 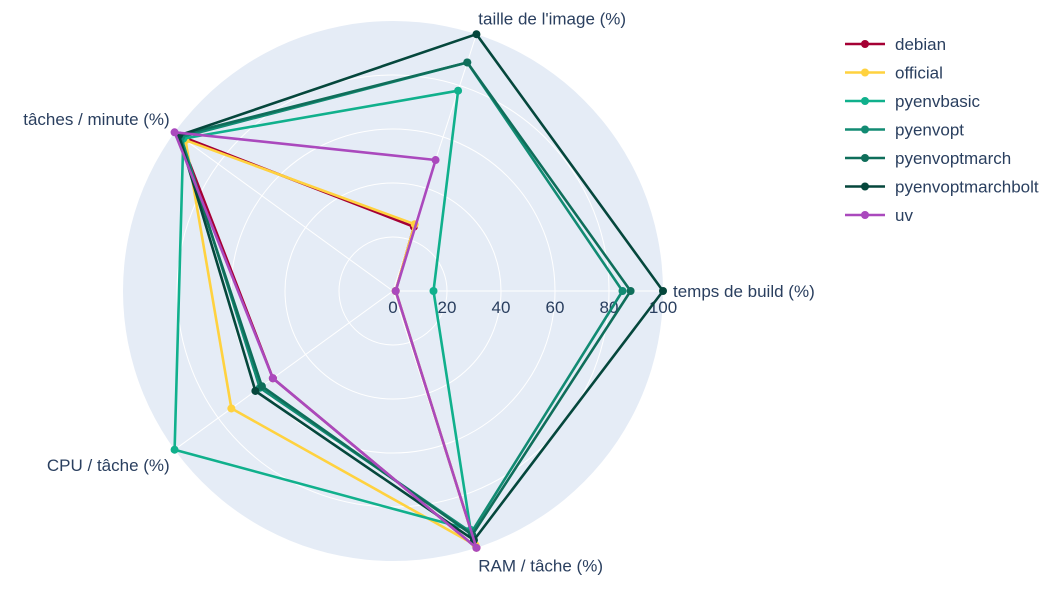 I want to click on legend-item-pyenvopt: pyenvopt, so click(x=904, y=130).